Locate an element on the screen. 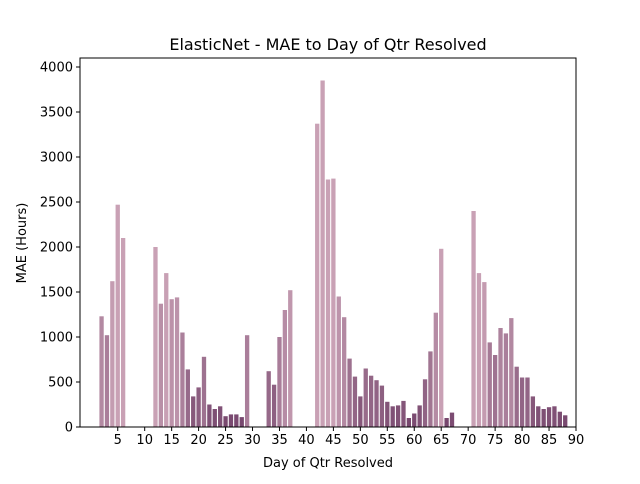 This screenshot has height=484, width=640. x-tick-label: 80 is located at coordinates (522, 440).